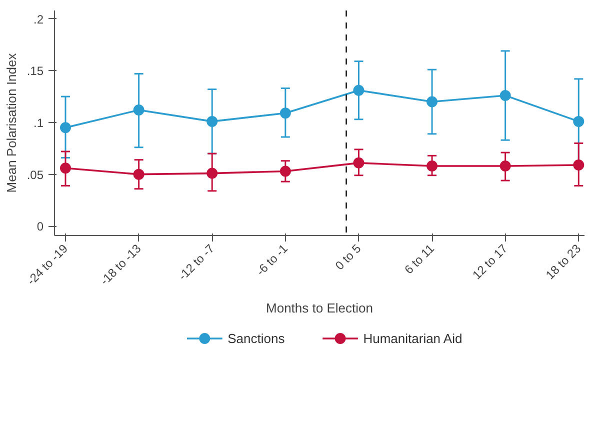  I want to click on x-tick-label: -12 to -7, so click(197, 262).